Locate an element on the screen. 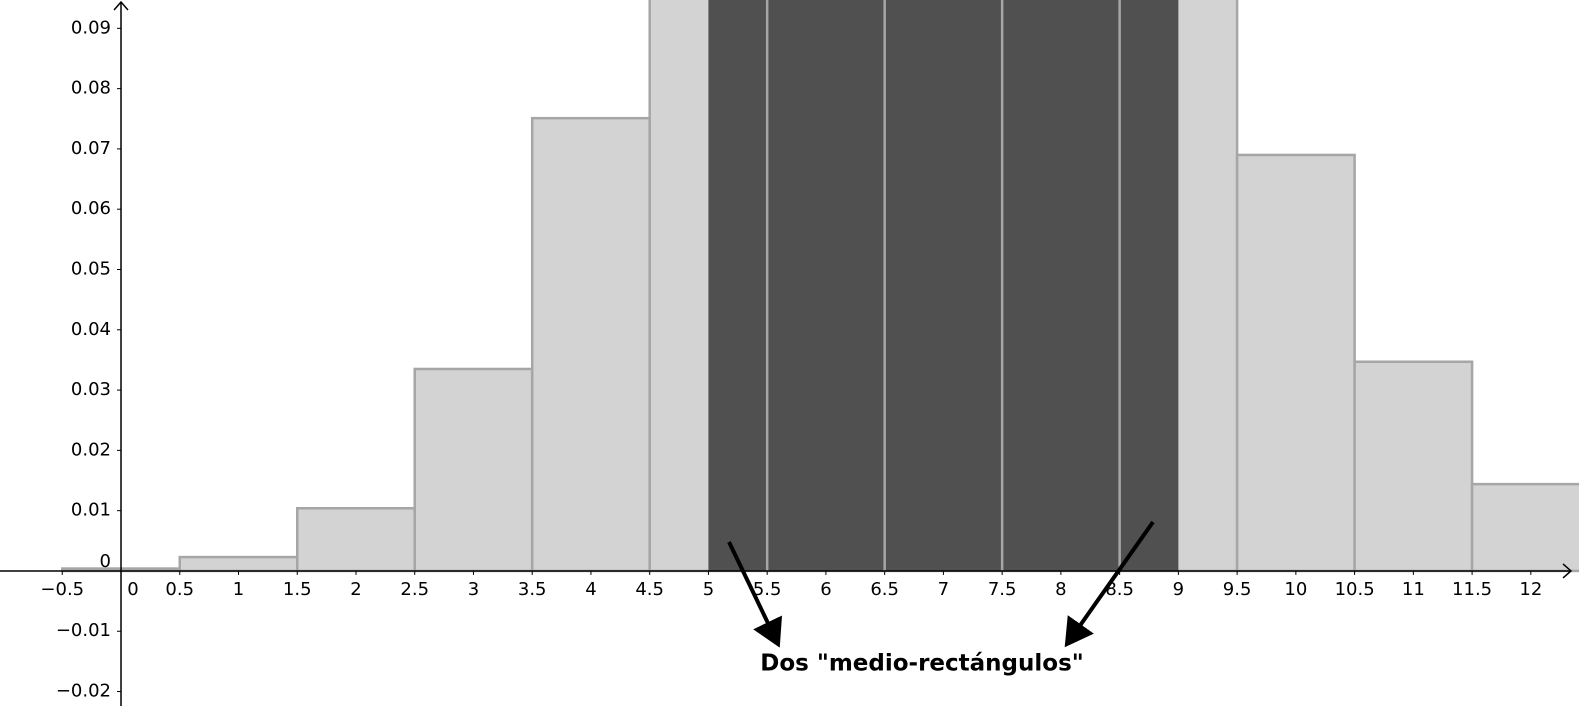 The image size is (1579, 706). x-tick-label: 11.5 is located at coordinates (1472, 589).